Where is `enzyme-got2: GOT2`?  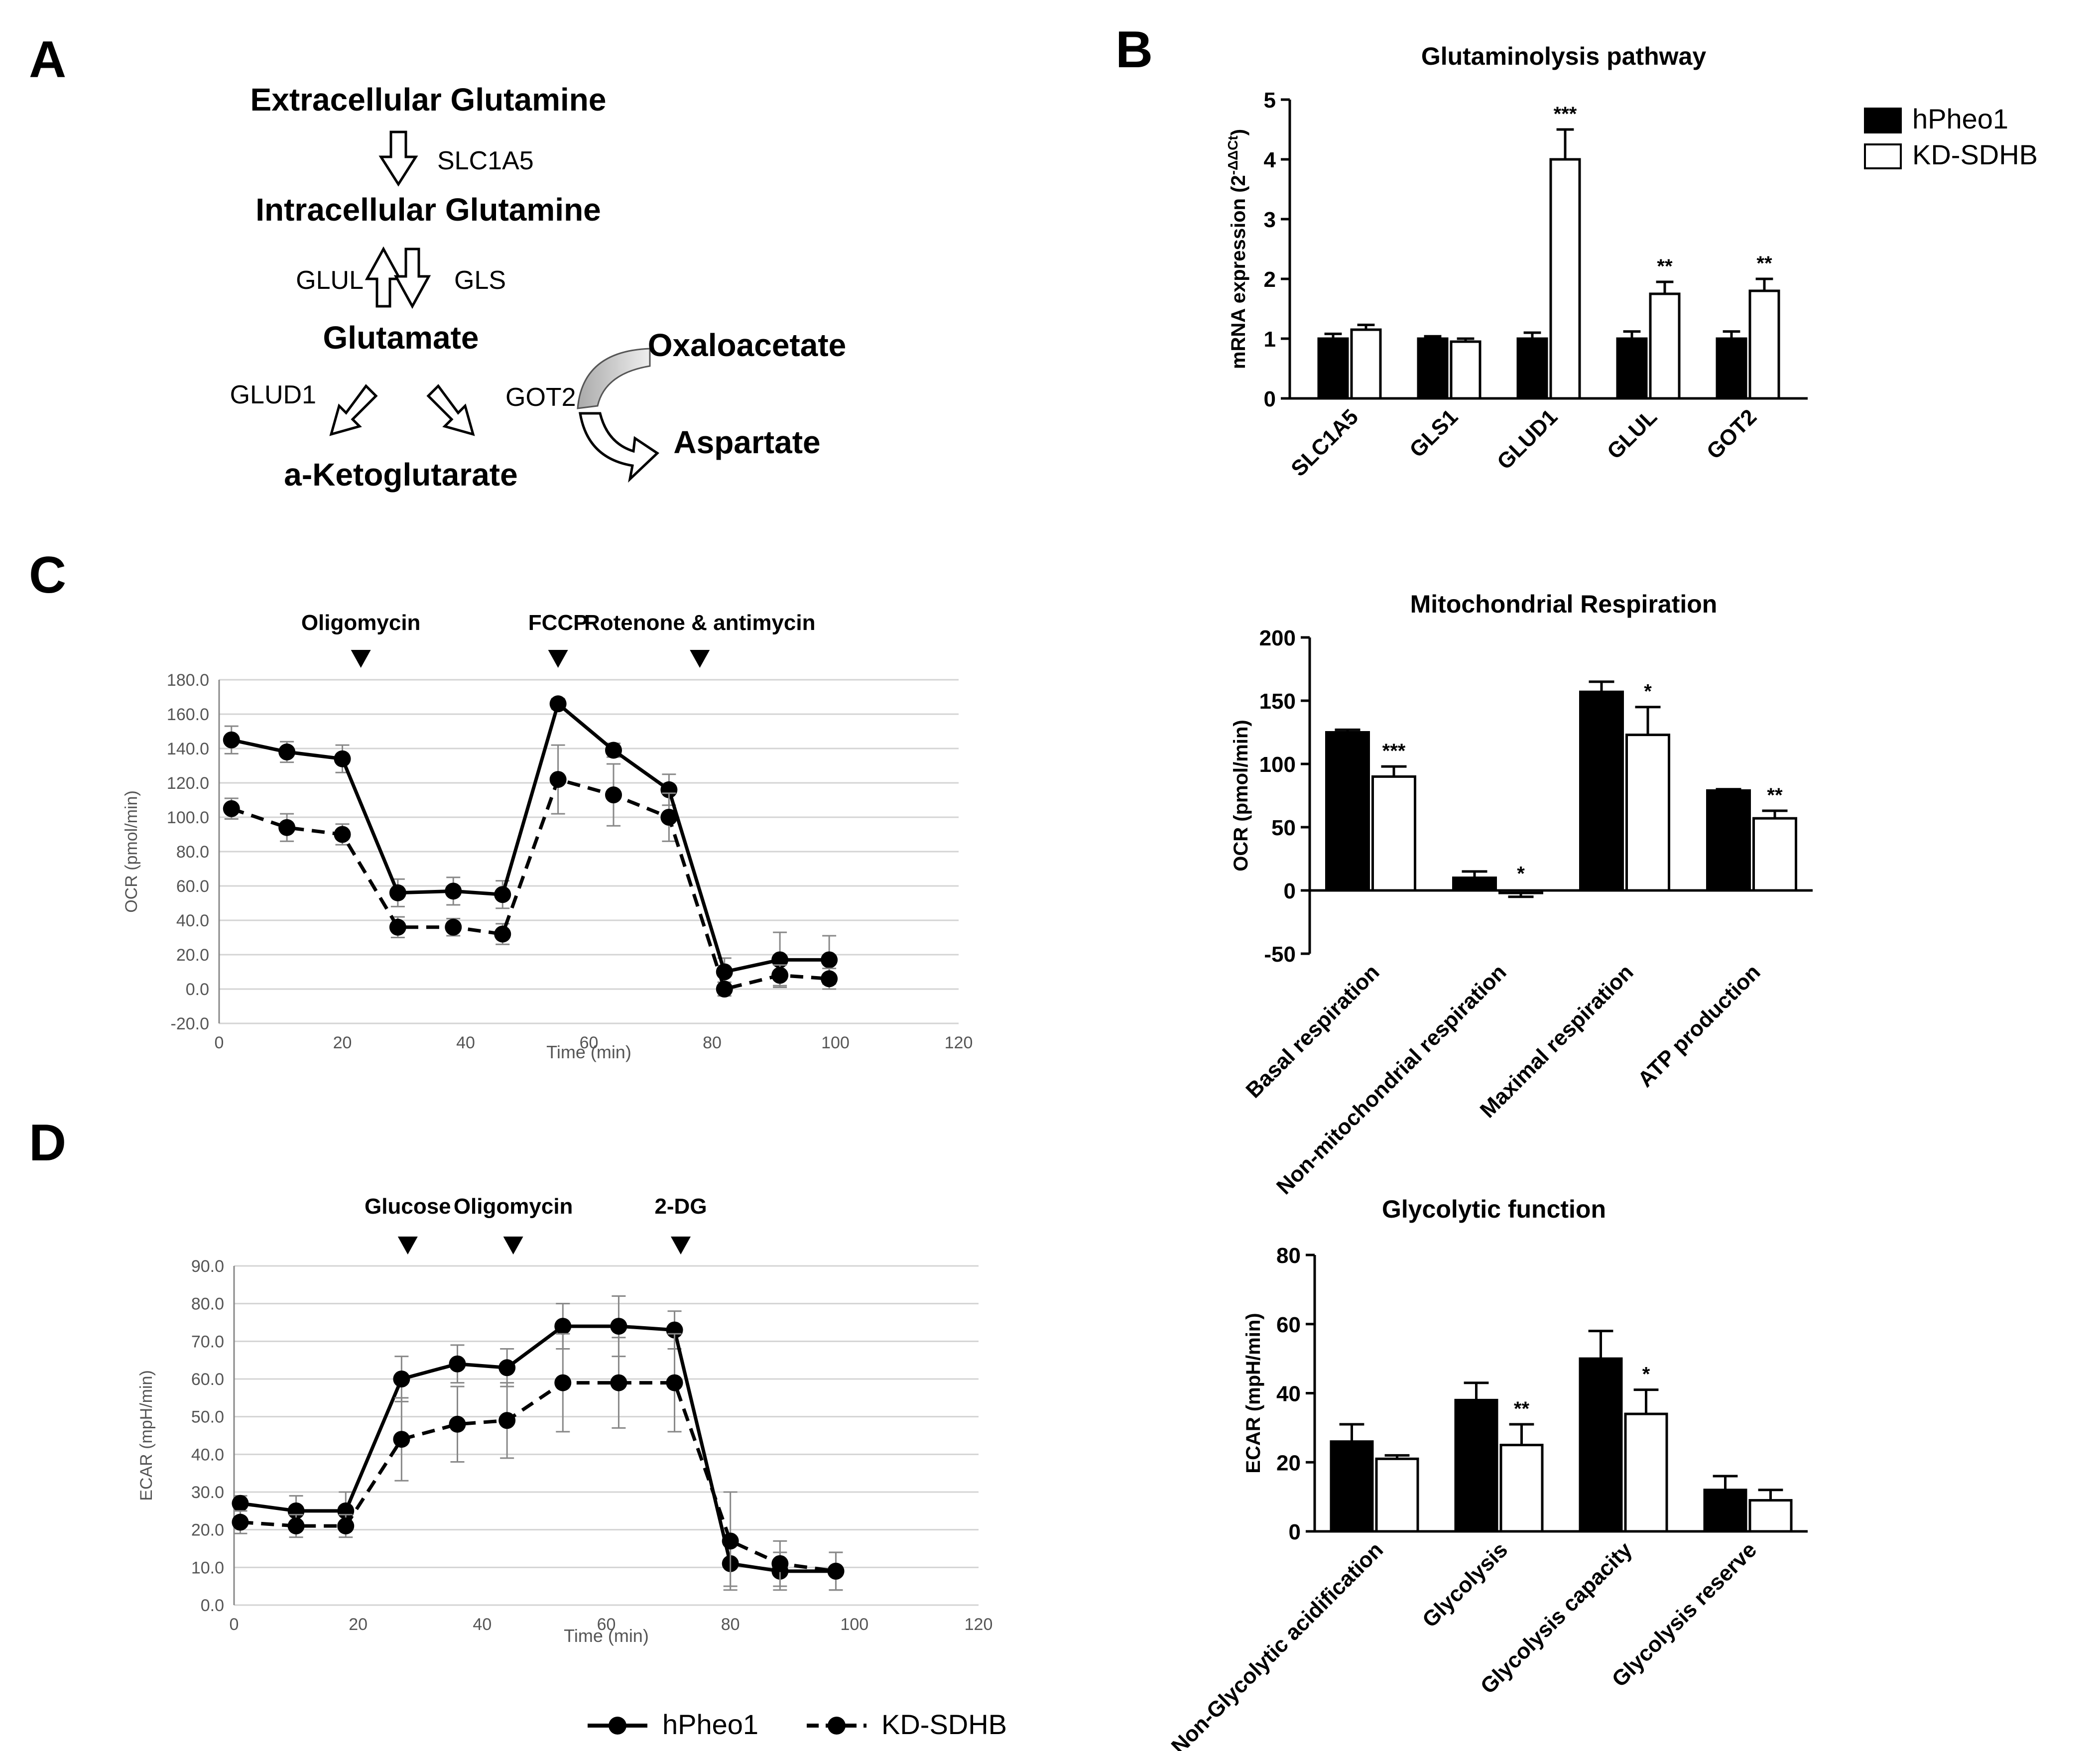 enzyme-got2: GOT2 is located at coordinates (541, 397).